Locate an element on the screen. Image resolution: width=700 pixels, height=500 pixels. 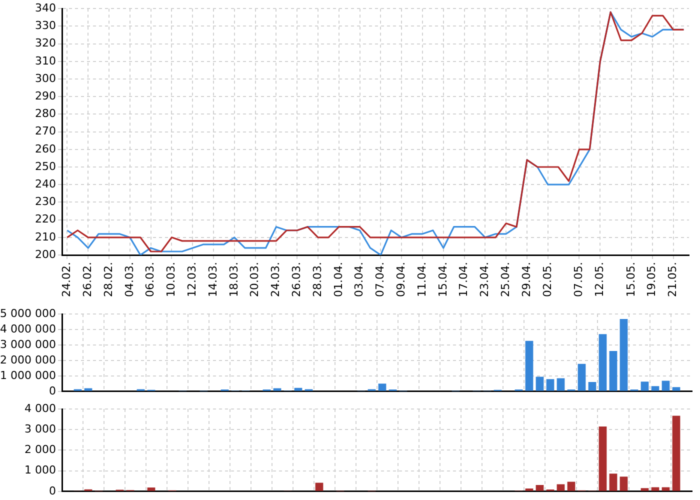
x-tick-label: 11.04. is located at coordinates (421, 280).